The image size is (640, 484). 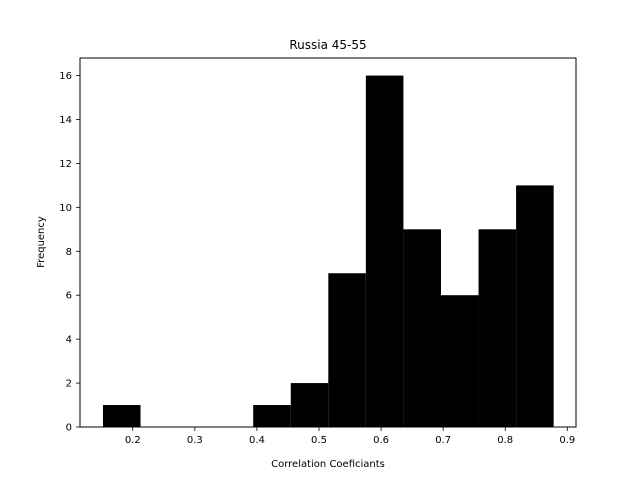 What do you see at coordinates (567, 440) in the screenshot?
I see `x-tick-label: 0.9` at bounding box center [567, 440].